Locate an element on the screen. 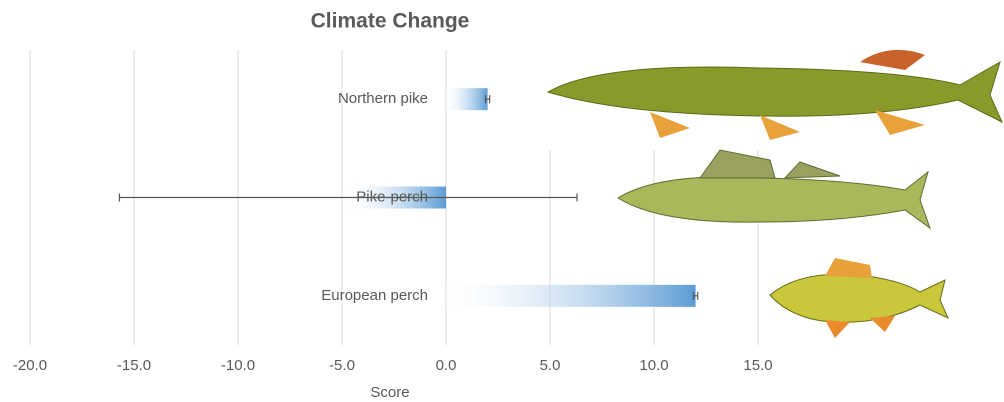 The height and width of the screenshot is (402, 1004). chart-title: Climate Change is located at coordinates (390, 21).